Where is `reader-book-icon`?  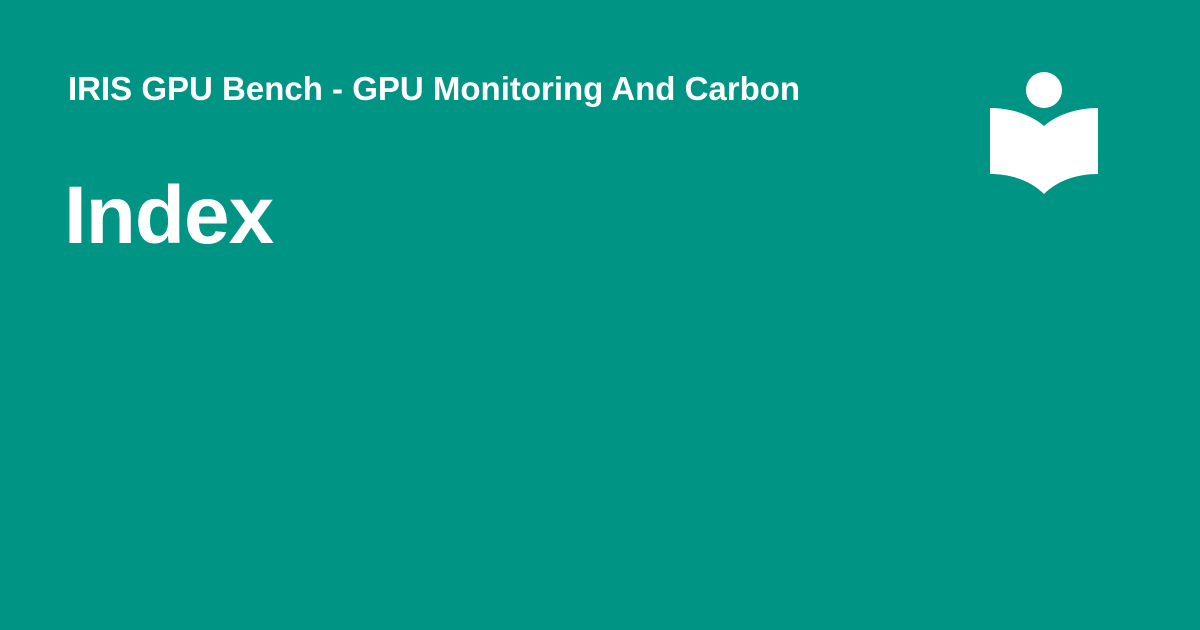 reader-book-icon is located at coordinates (1044, 133).